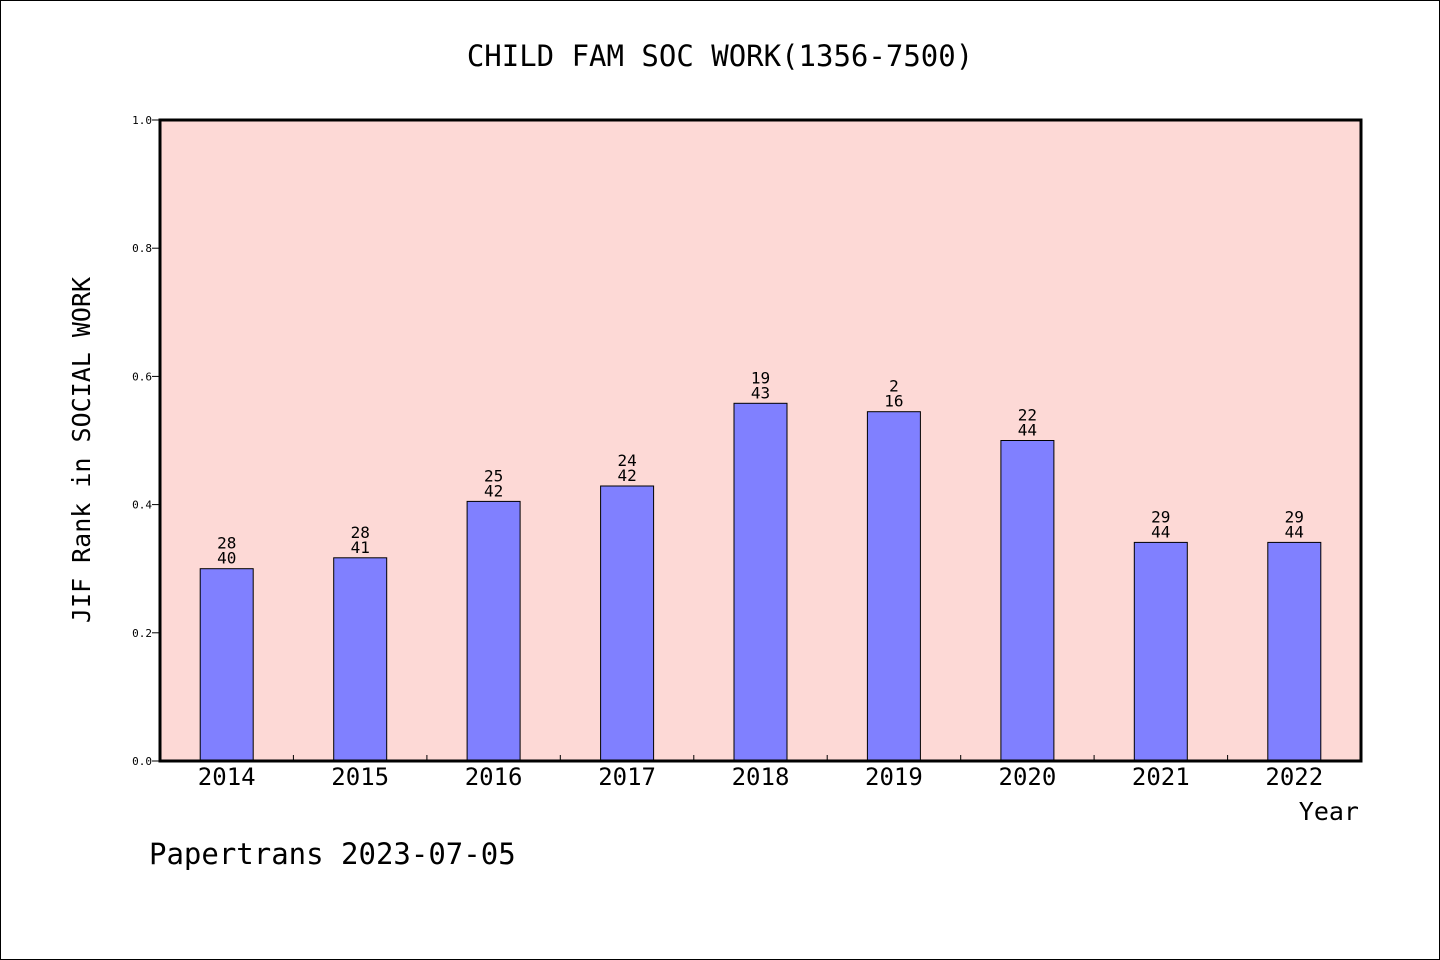 The image size is (1440, 960). I want to click on bar-label-rank: 25, so click(493, 475).